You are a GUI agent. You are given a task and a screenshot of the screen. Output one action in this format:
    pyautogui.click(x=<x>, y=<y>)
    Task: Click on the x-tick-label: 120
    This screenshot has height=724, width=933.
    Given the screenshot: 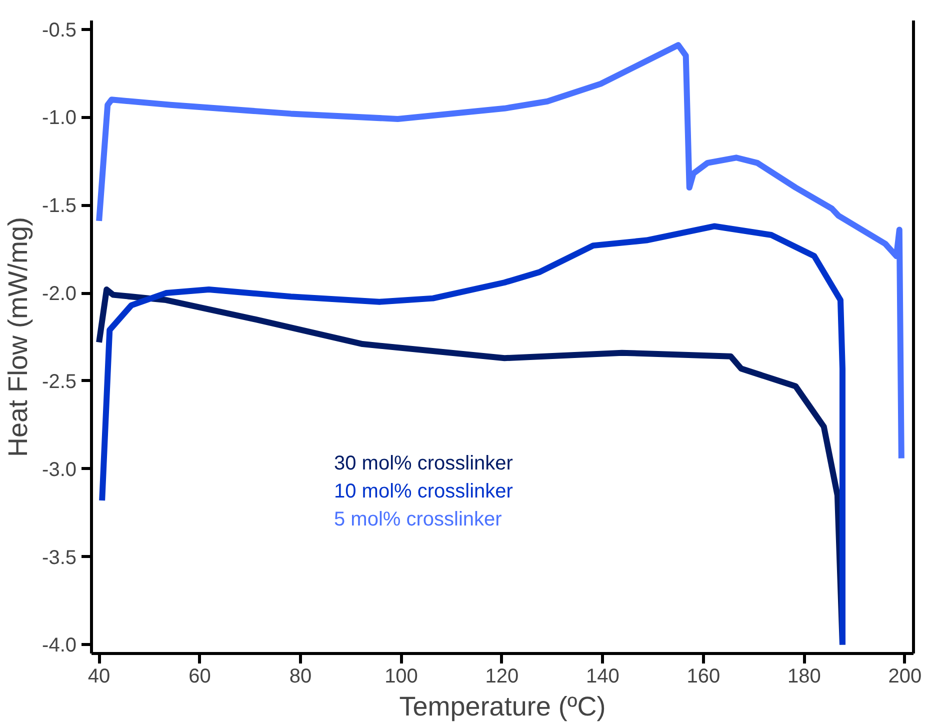 What is the action you would take?
    pyautogui.click(x=502, y=677)
    